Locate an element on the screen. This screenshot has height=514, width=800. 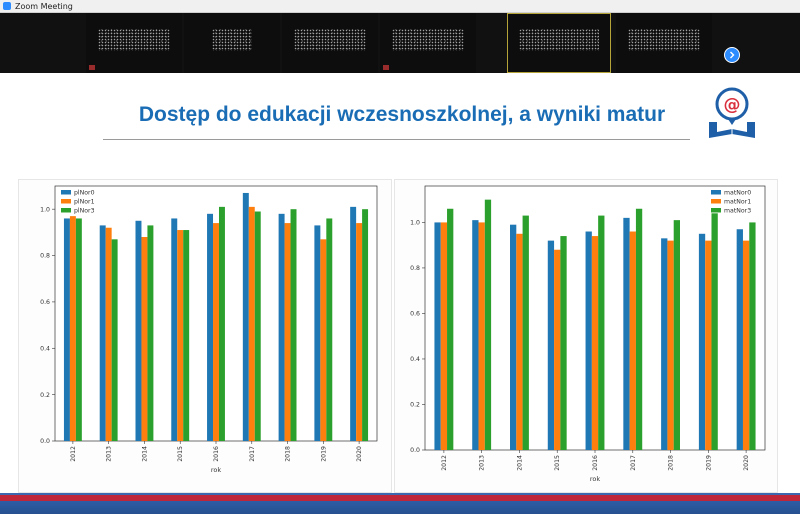
footer-blue-band is located at coordinates (400, 507).